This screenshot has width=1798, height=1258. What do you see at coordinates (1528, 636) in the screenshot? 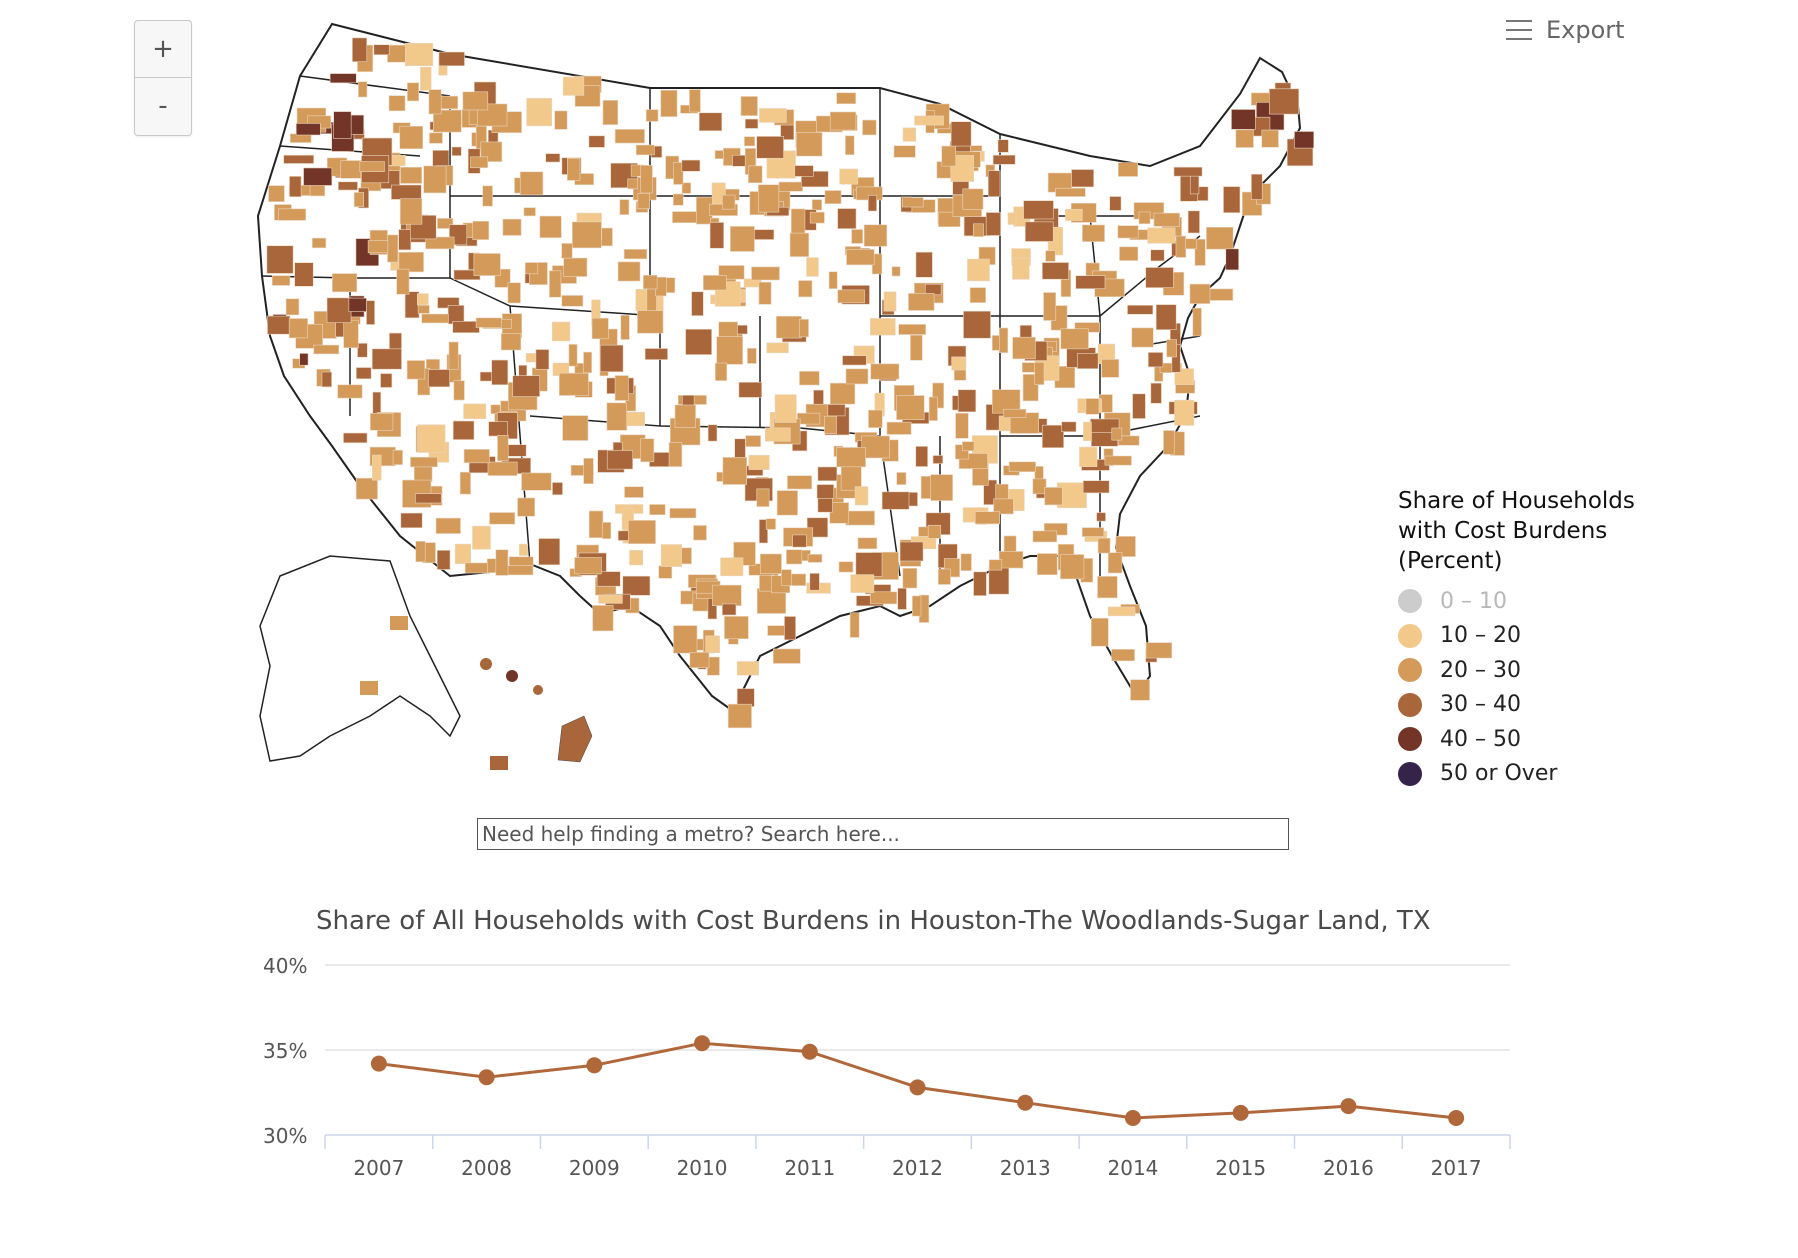
I see `legend-item: 10 – 20` at bounding box center [1528, 636].